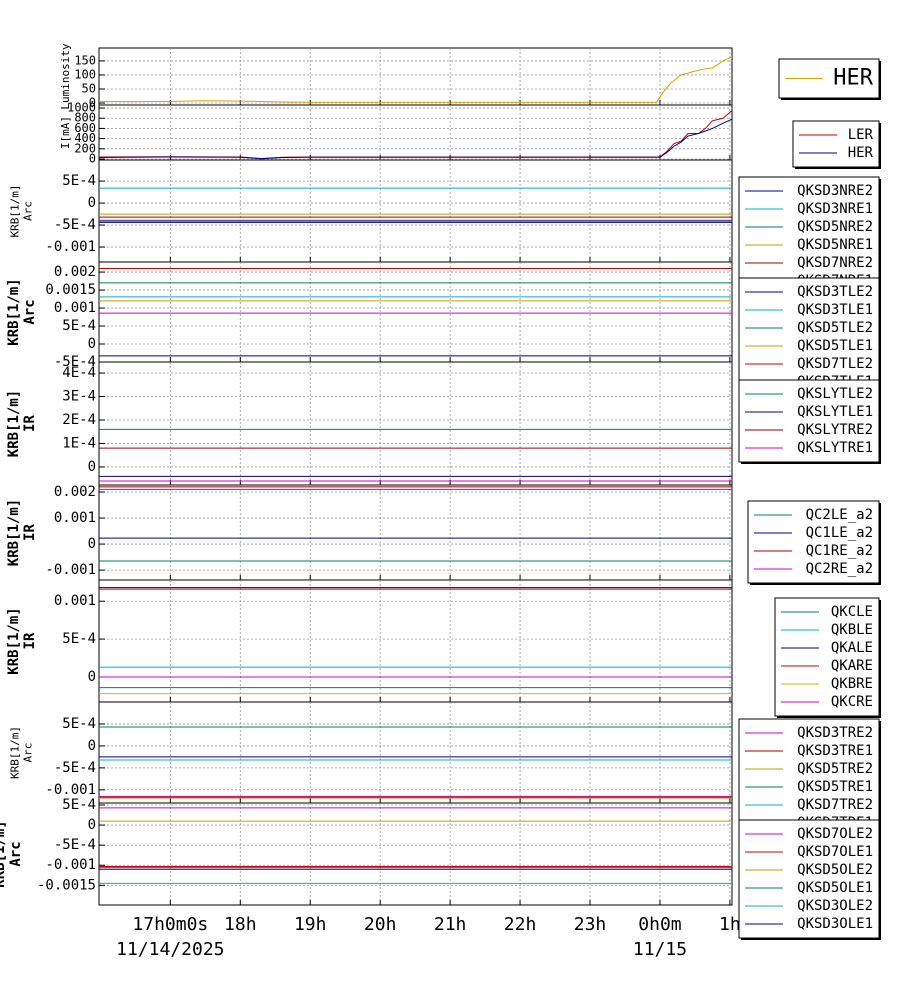 This screenshot has width=900, height=984. What do you see at coordinates (85, 74) in the screenshot?
I see `y-tick-label: 100` at bounding box center [85, 74].